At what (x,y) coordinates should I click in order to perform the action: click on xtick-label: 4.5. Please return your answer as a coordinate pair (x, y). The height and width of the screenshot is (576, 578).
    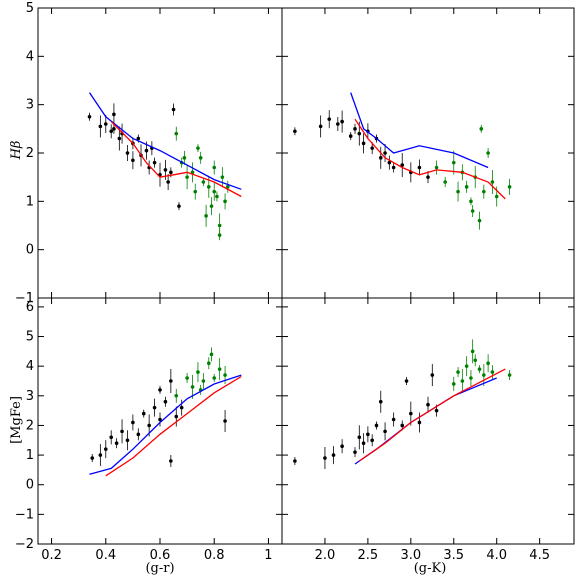
    Looking at the image, I should click on (539, 555).